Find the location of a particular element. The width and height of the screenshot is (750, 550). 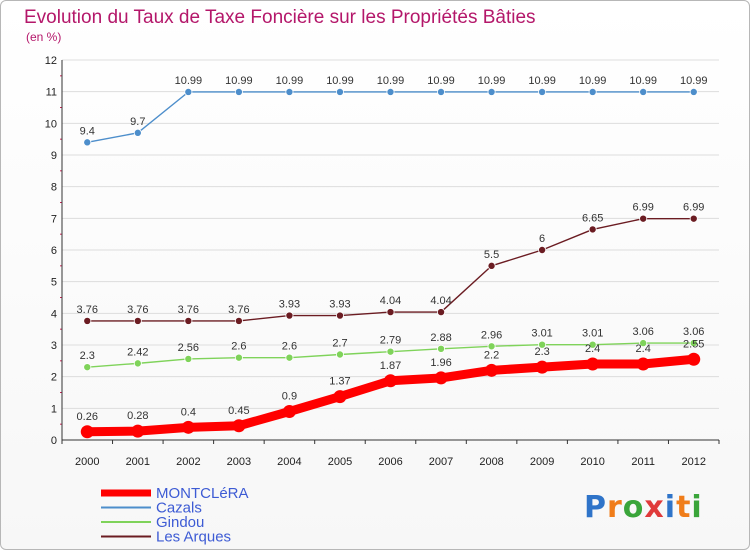

y-tick-label: 9 is located at coordinates (54, 156).